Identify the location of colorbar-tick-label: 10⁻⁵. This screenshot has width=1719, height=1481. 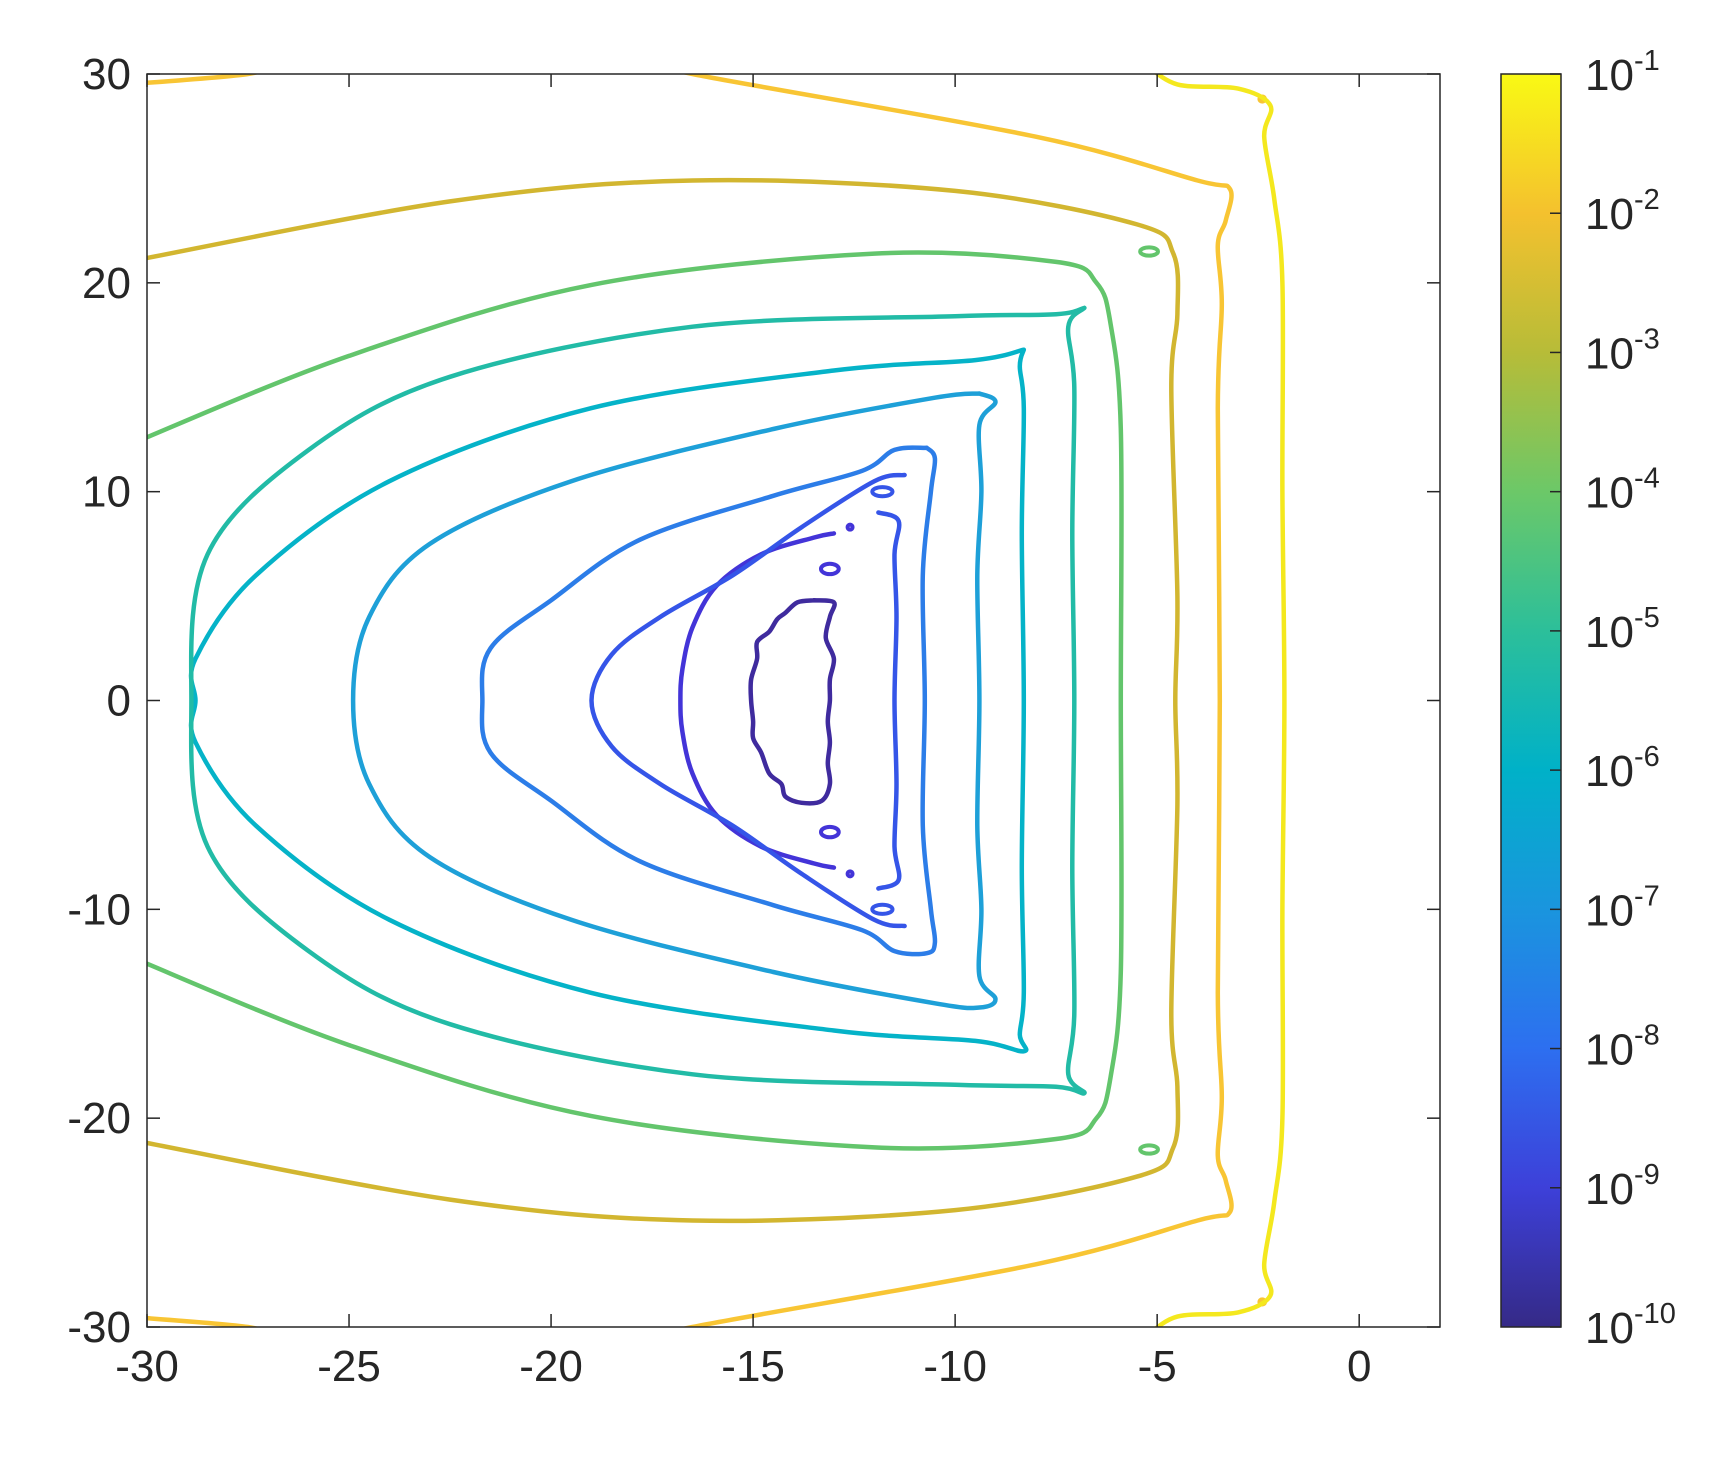
(1622, 629).